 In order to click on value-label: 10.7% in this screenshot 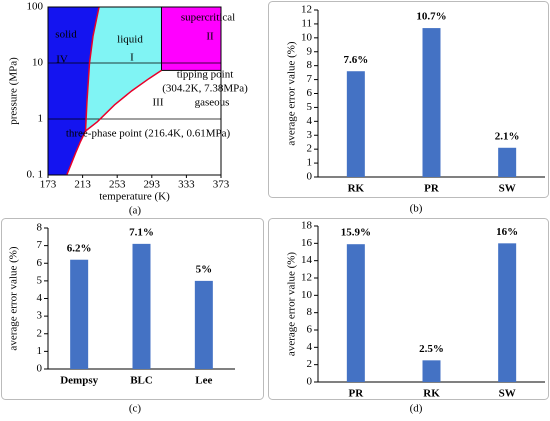, I will do `click(431, 17)`.